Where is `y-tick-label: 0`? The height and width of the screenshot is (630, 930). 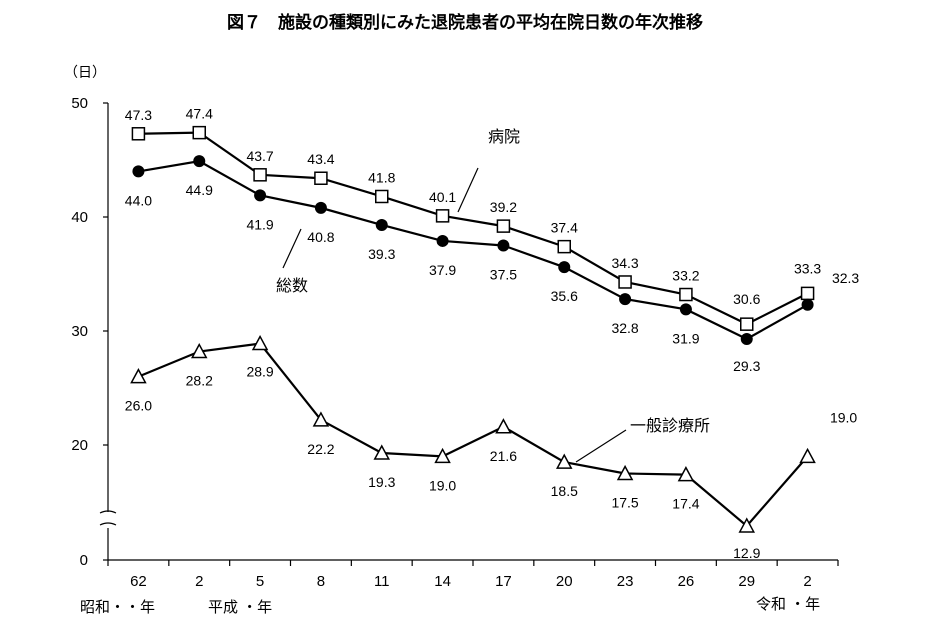
y-tick-label: 0 is located at coordinates (84, 560).